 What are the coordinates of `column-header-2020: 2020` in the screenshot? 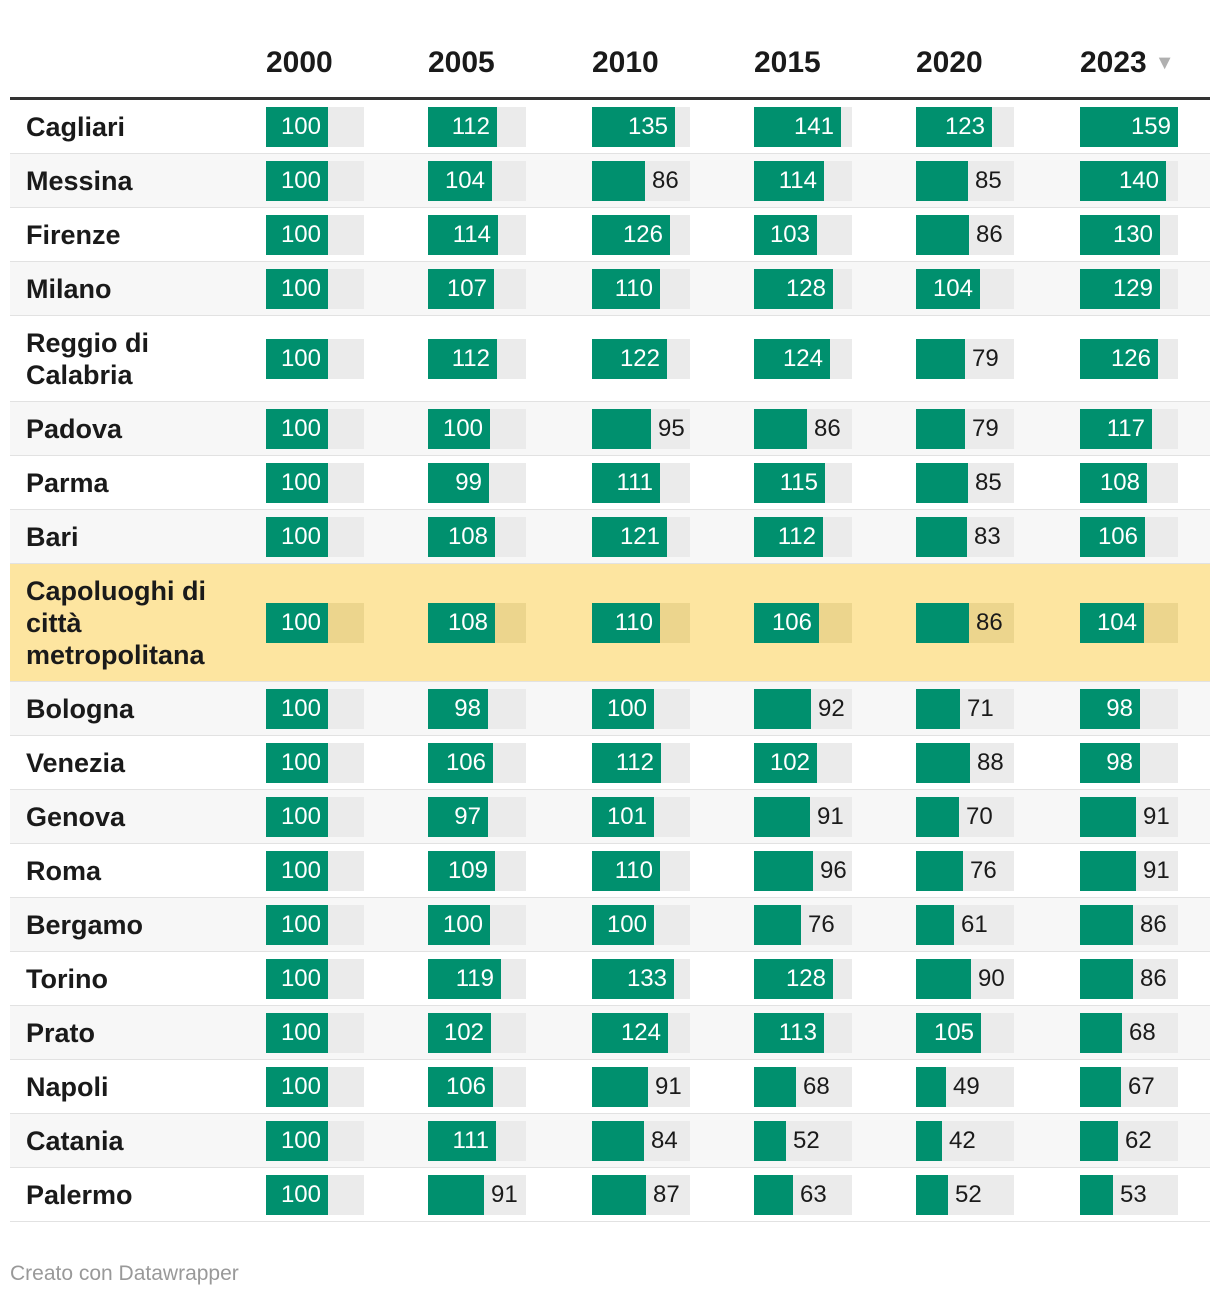 It's located at (949, 63).